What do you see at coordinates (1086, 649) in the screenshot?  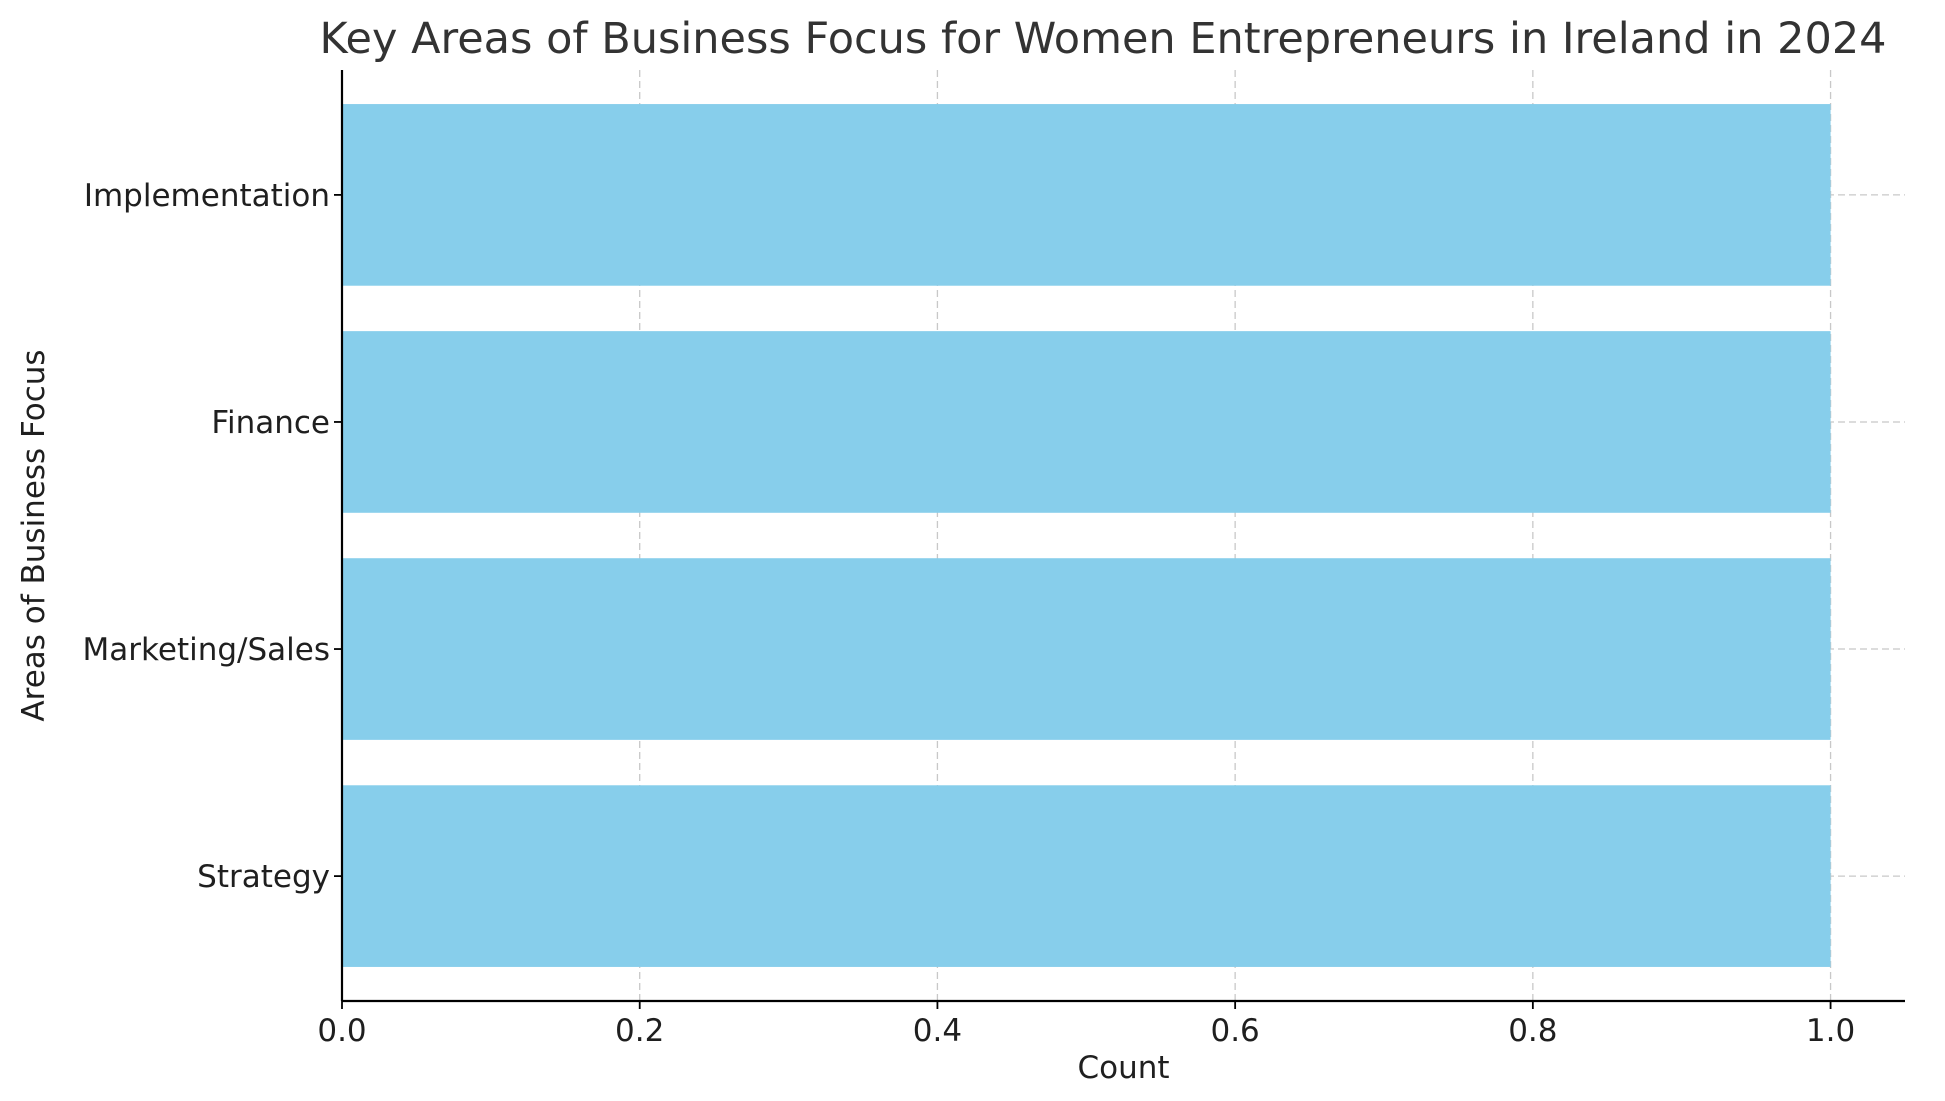 I see `bar-marketing-sales` at bounding box center [1086, 649].